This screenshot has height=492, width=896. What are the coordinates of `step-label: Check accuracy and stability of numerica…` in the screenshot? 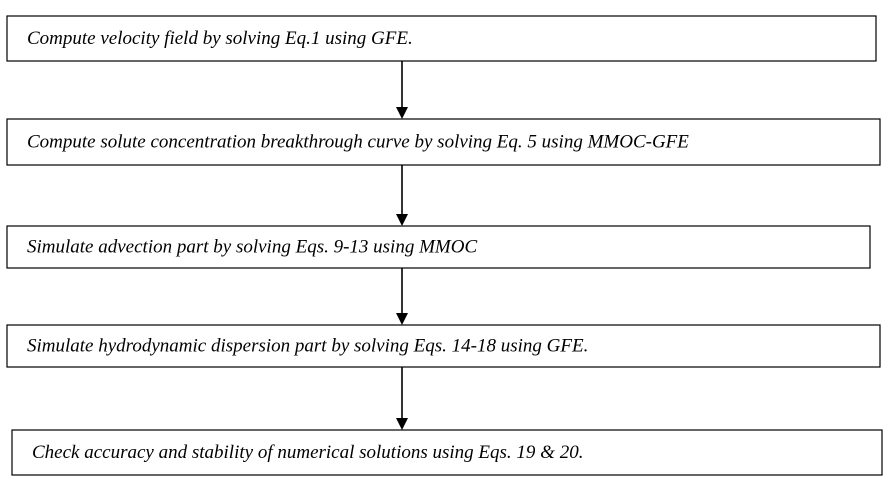 It's located at (307, 452).